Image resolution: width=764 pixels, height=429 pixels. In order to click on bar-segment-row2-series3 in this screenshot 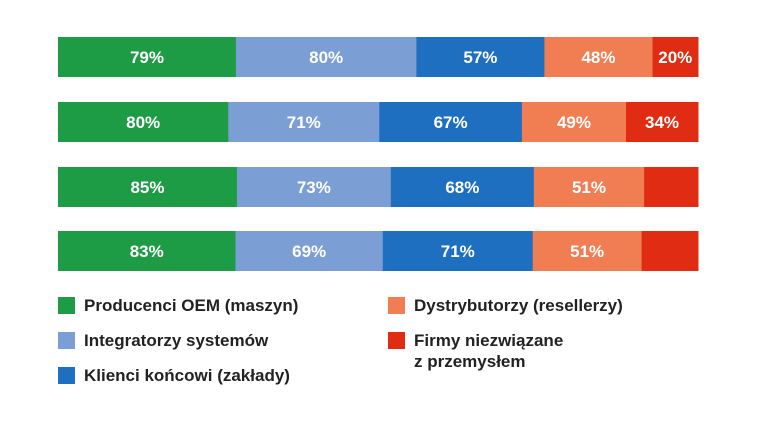, I will do `click(451, 122)`.